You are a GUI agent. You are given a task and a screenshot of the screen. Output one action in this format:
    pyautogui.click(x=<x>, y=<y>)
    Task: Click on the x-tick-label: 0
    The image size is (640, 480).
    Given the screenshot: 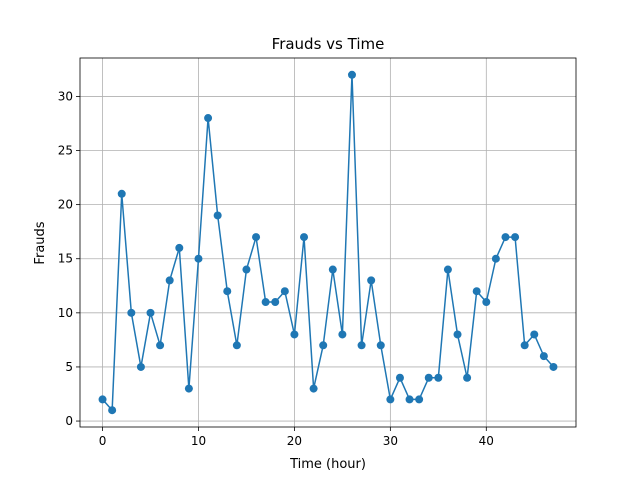 What is the action you would take?
    pyautogui.click(x=103, y=441)
    